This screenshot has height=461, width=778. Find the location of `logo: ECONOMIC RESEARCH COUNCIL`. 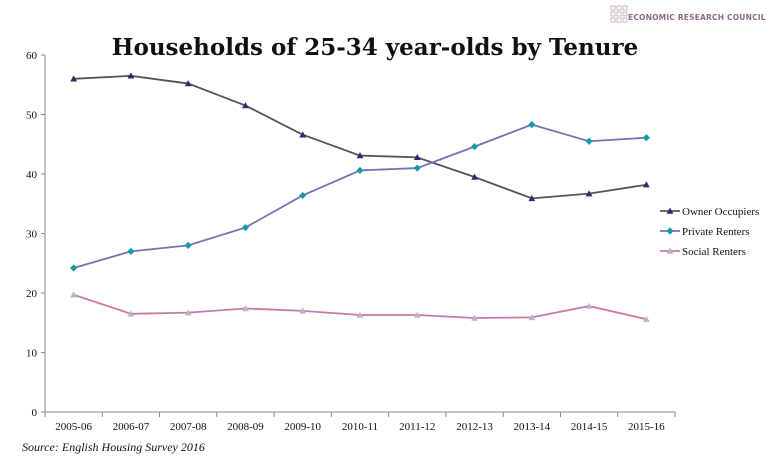

logo: ECONOMIC RESEARCH COUNCIL is located at coordinates (688, 14).